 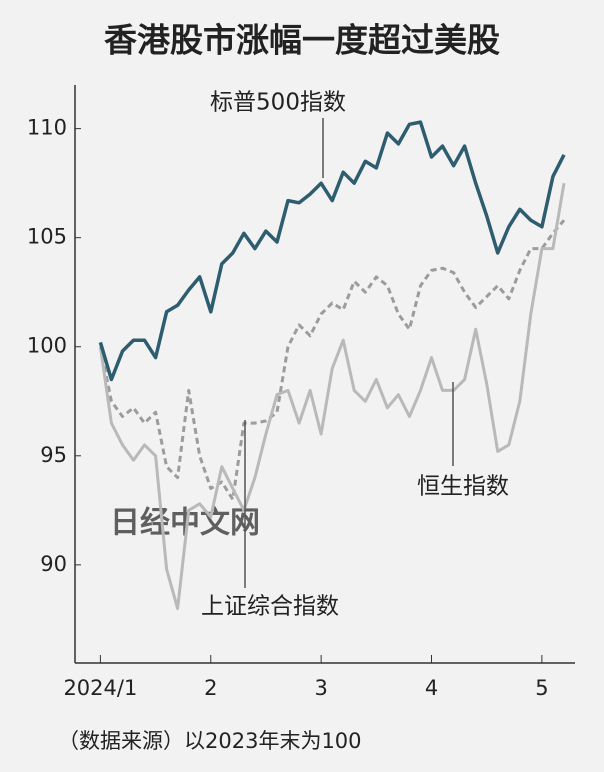 What do you see at coordinates (47, 346) in the screenshot?
I see `y-tick-label: 100` at bounding box center [47, 346].